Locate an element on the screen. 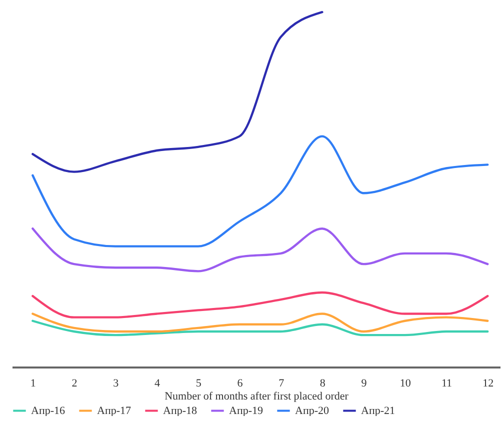 This screenshot has height=433, width=503. legend-label: Апр-18 is located at coordinates (180, 410).